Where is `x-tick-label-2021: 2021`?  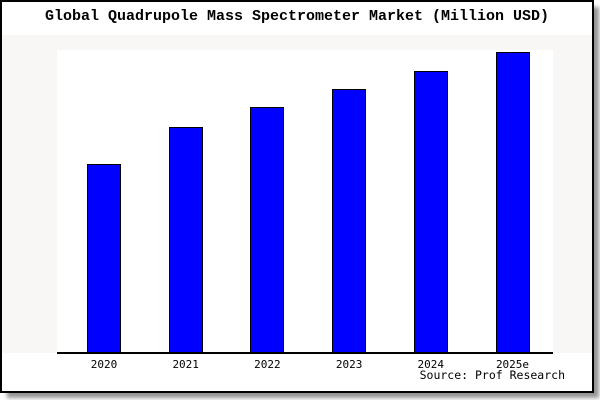 x-tick-label-2021: 2021 is located at coordinates (185, 364).